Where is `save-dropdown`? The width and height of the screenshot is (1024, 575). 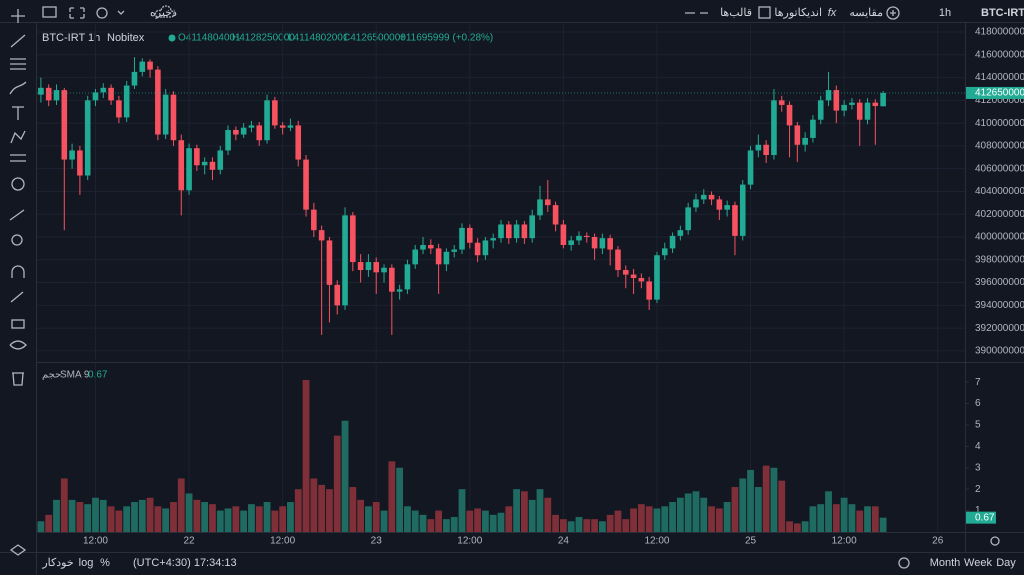
save-dropdown is located at coordinates (121, 12).